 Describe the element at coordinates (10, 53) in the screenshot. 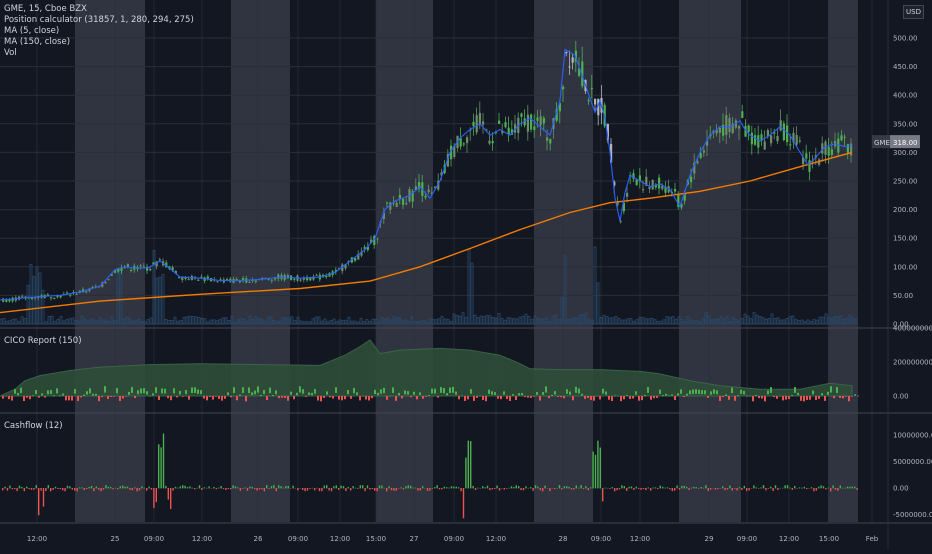

I see `legend-vol: Vol` at that location.